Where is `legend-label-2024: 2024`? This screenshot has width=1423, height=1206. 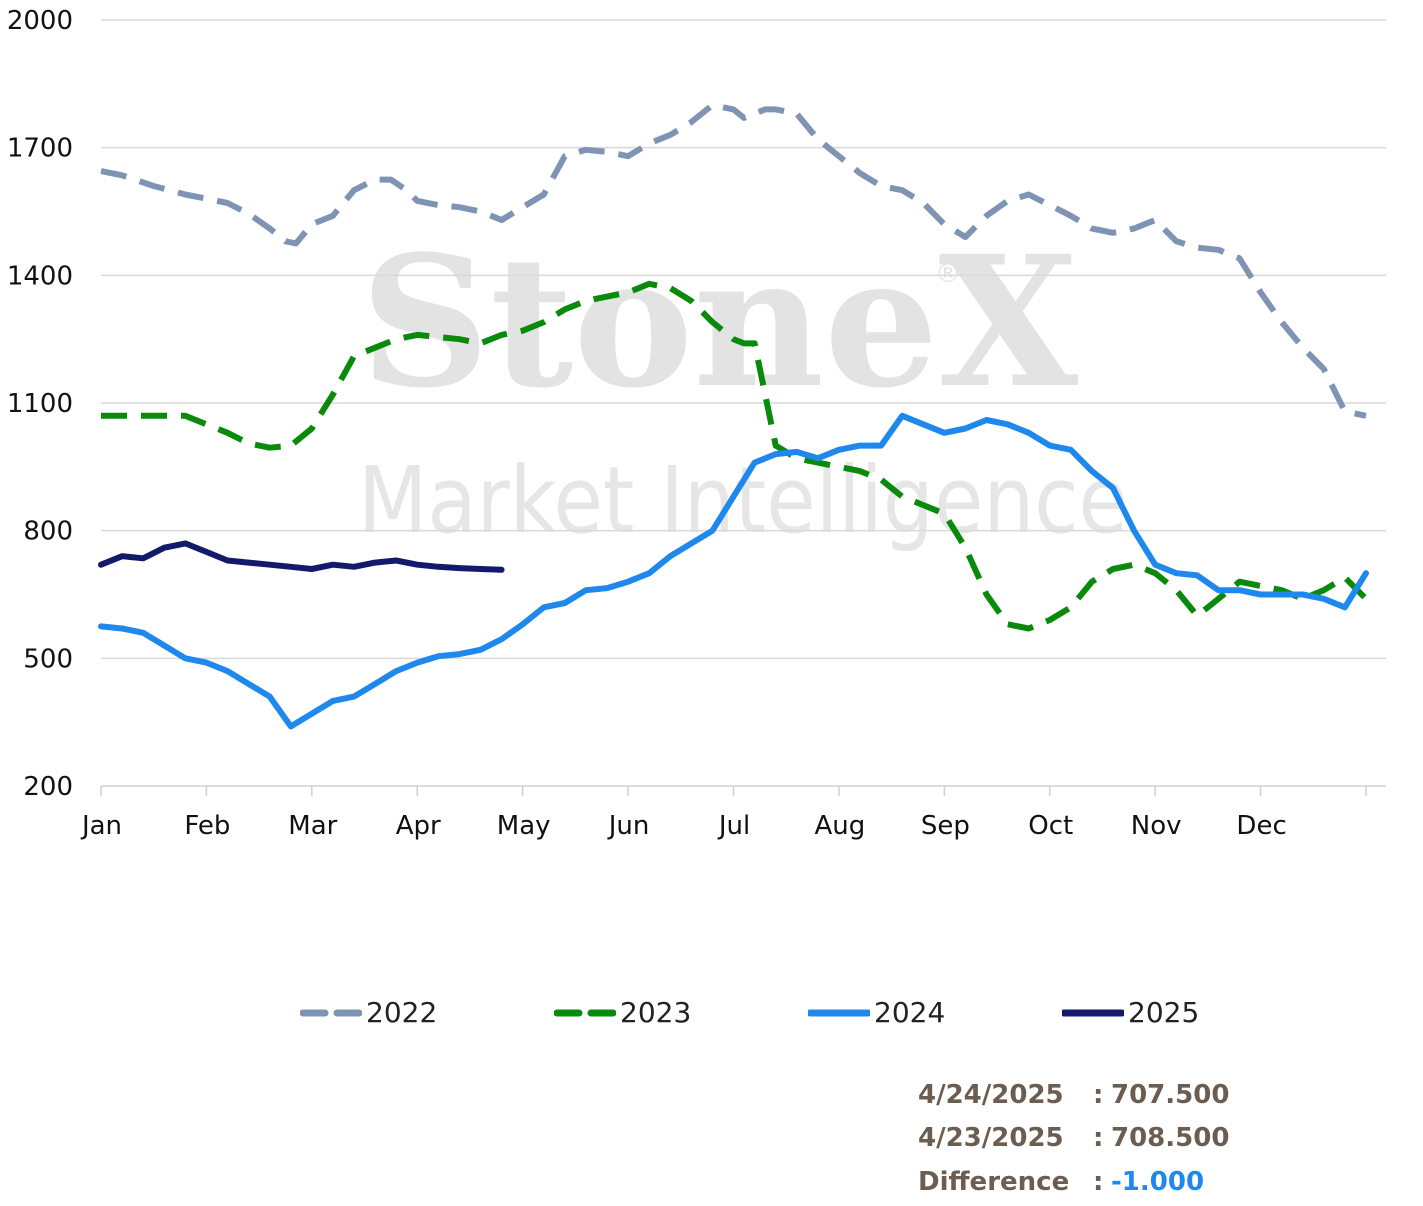
legend-label-2024: 2024 is located at coordinates (910, 1012).